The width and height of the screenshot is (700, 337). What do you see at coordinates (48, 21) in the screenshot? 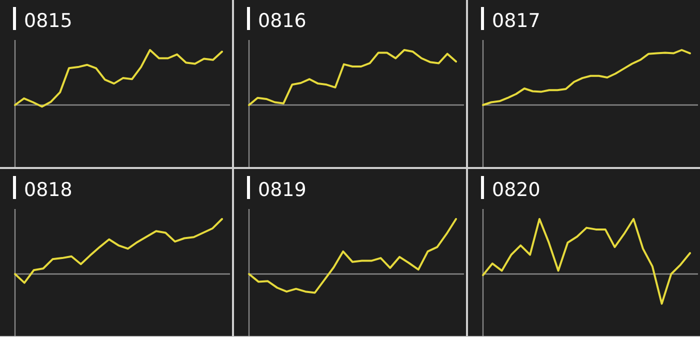
I see `chart-title: 0815` at bounding box center [48, 21].